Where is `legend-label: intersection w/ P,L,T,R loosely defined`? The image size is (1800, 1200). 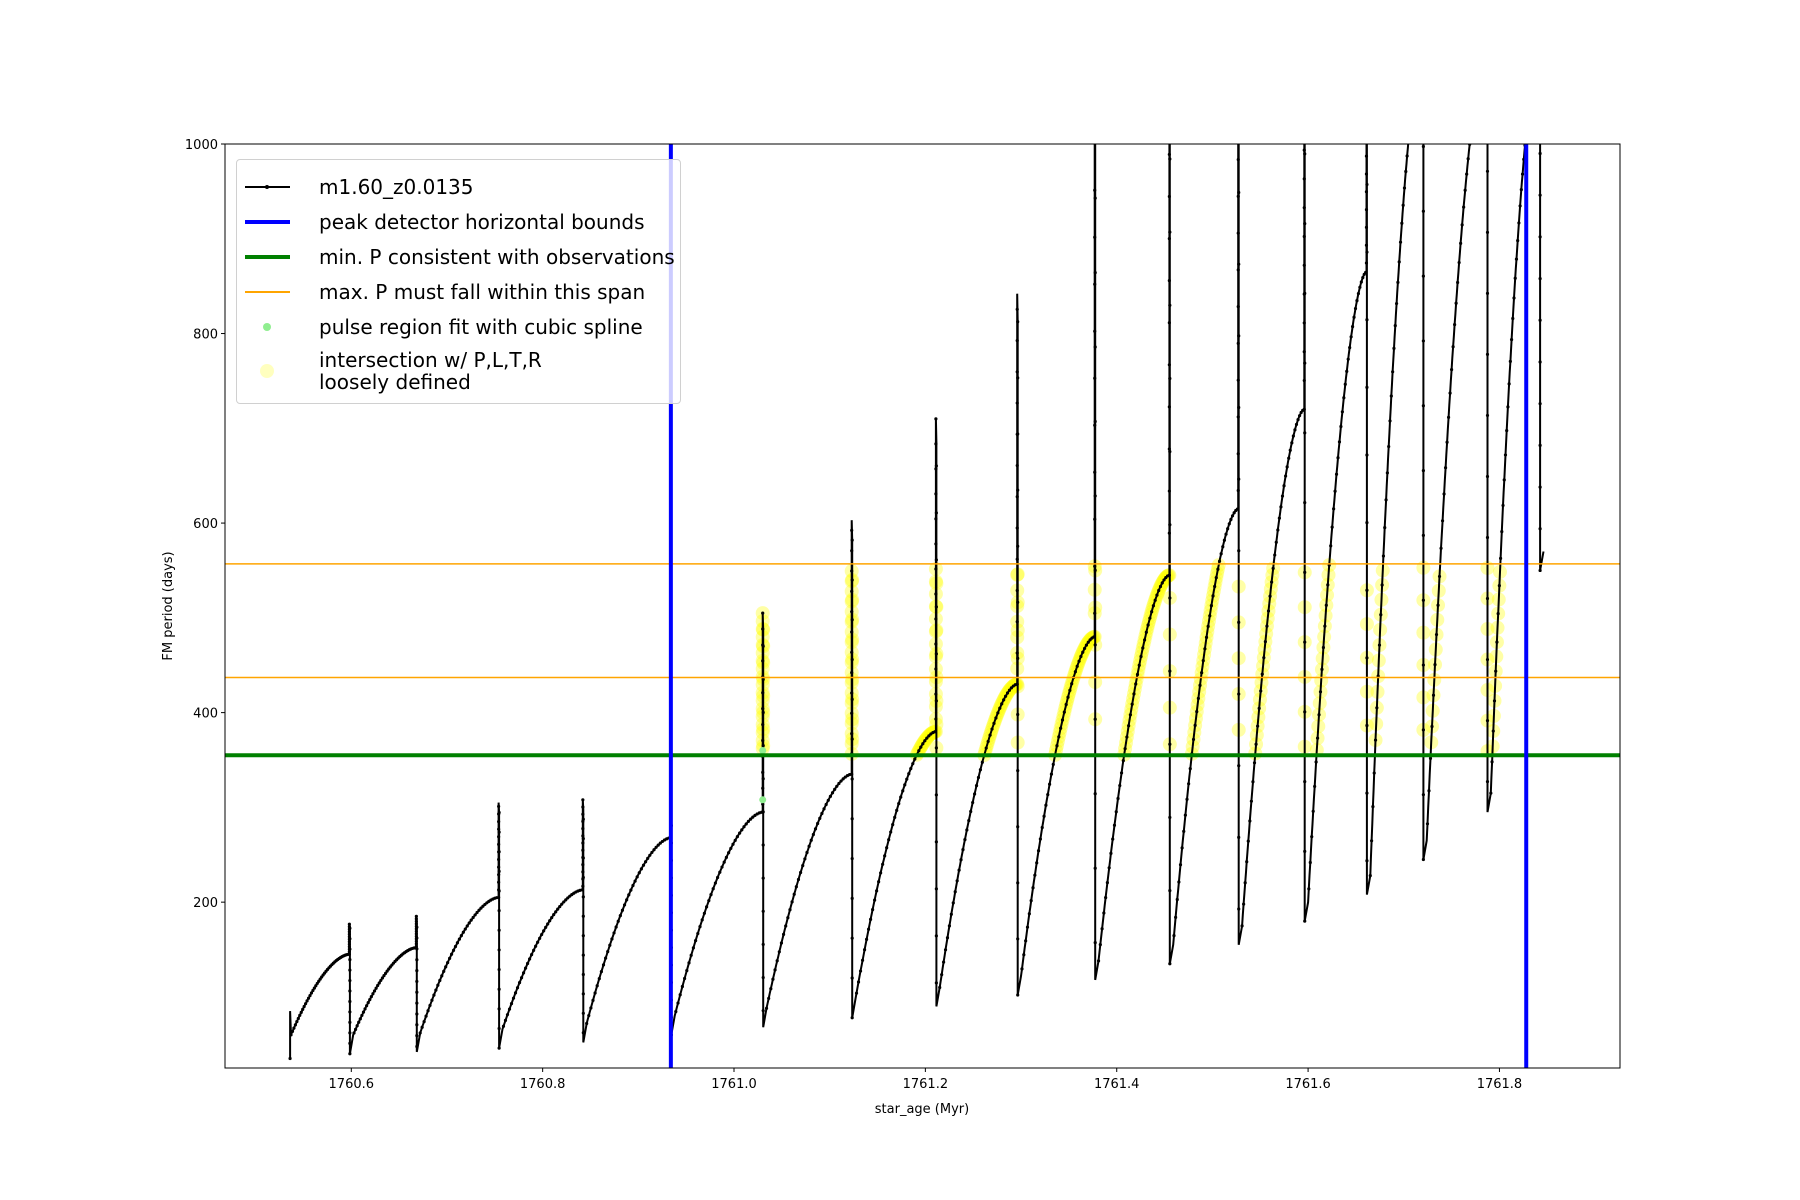
legend-label: intersection w/ P,L,T,R loosely defined is located at coordinates (430, 371).